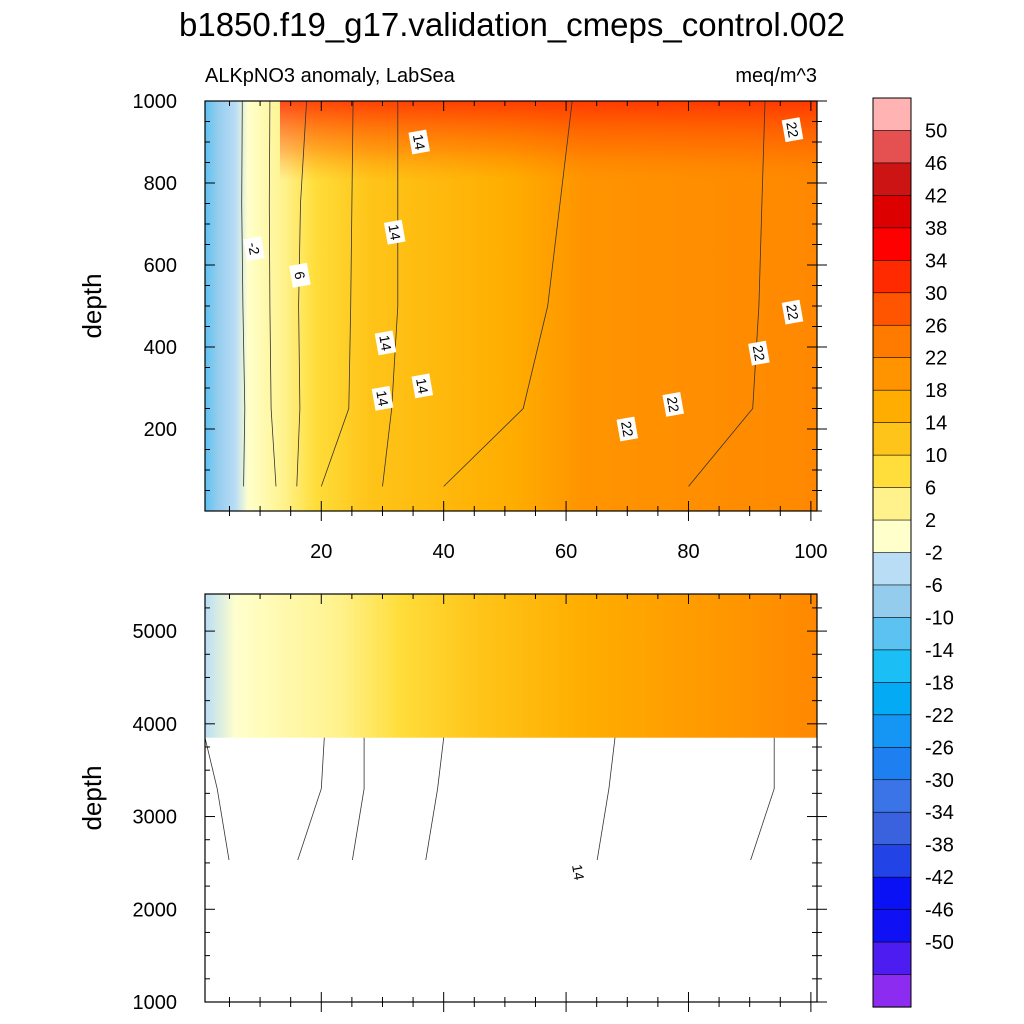 The height and width of the screenshot is (1024, 1024). I want to click on lower-contours, so click(511, 798).